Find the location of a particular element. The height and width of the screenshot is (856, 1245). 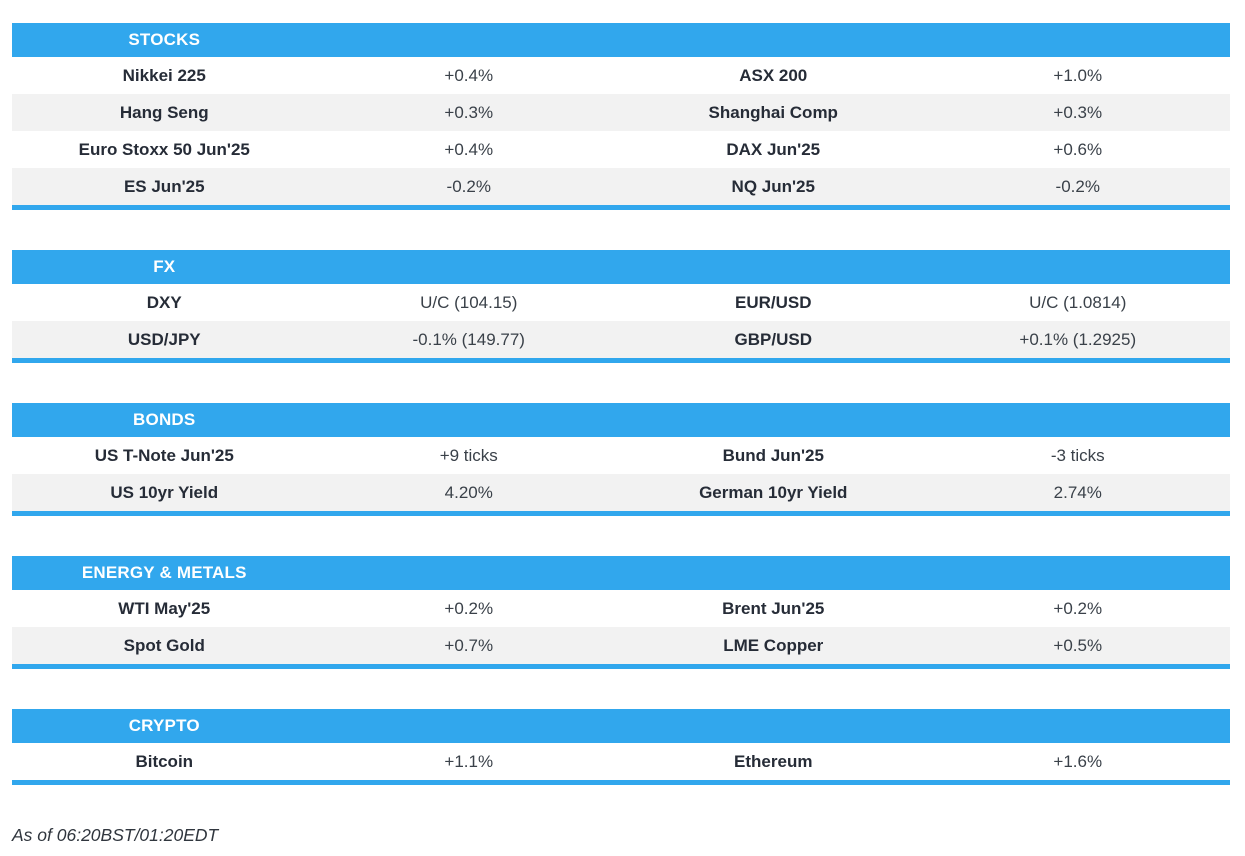

section-title: STOCKS is located at coordinates (164, 39).